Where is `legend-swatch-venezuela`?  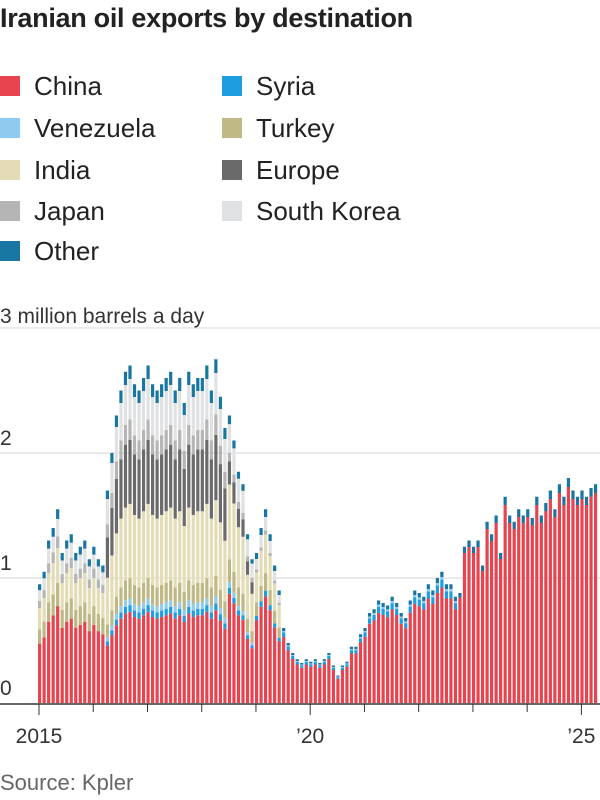
legend-swatch-venezuela is located at coordinates (10, 128).